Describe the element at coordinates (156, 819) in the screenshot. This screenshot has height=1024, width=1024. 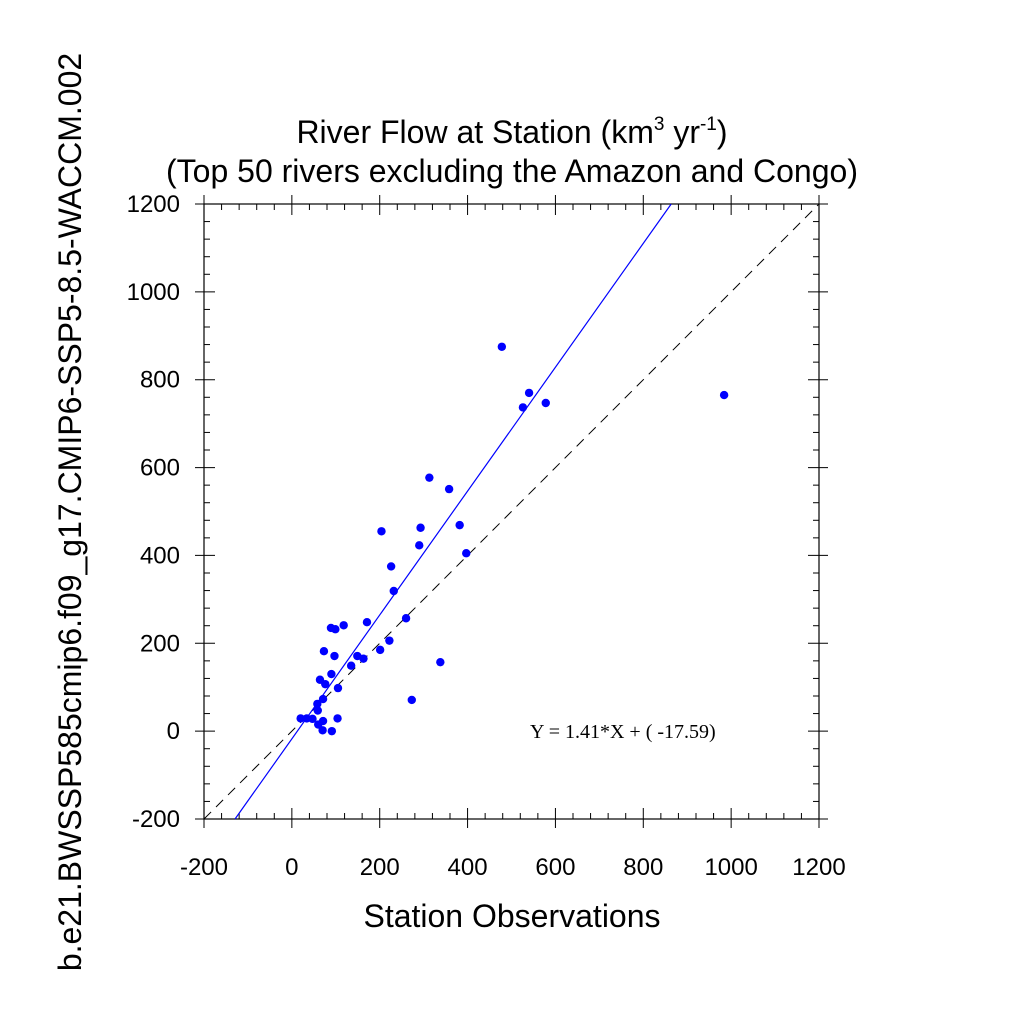
I see `y-tick-label: -200` at that location.